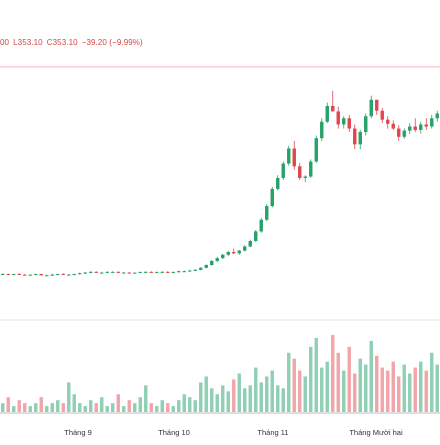 Image resolution: width=440 pixels, height=445 pixels. Describe the element at coordinates (28, 42) in the screenshot. I see `legend-low: L353.10` at that location.